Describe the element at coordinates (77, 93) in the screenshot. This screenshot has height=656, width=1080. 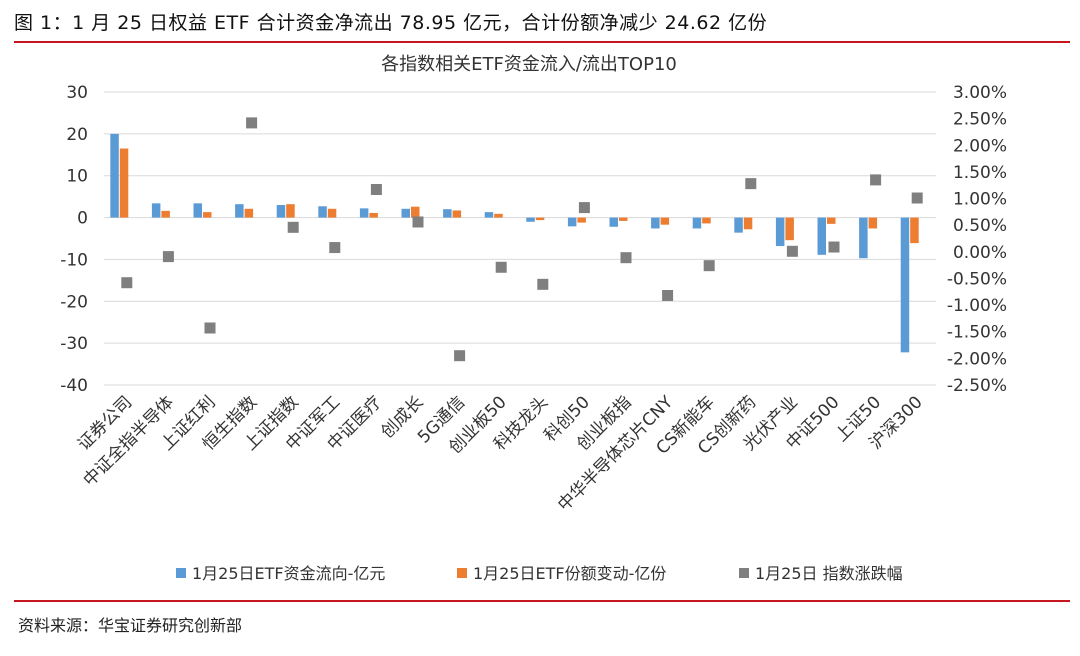
I see `y-left-tick-label: 30` at that location.